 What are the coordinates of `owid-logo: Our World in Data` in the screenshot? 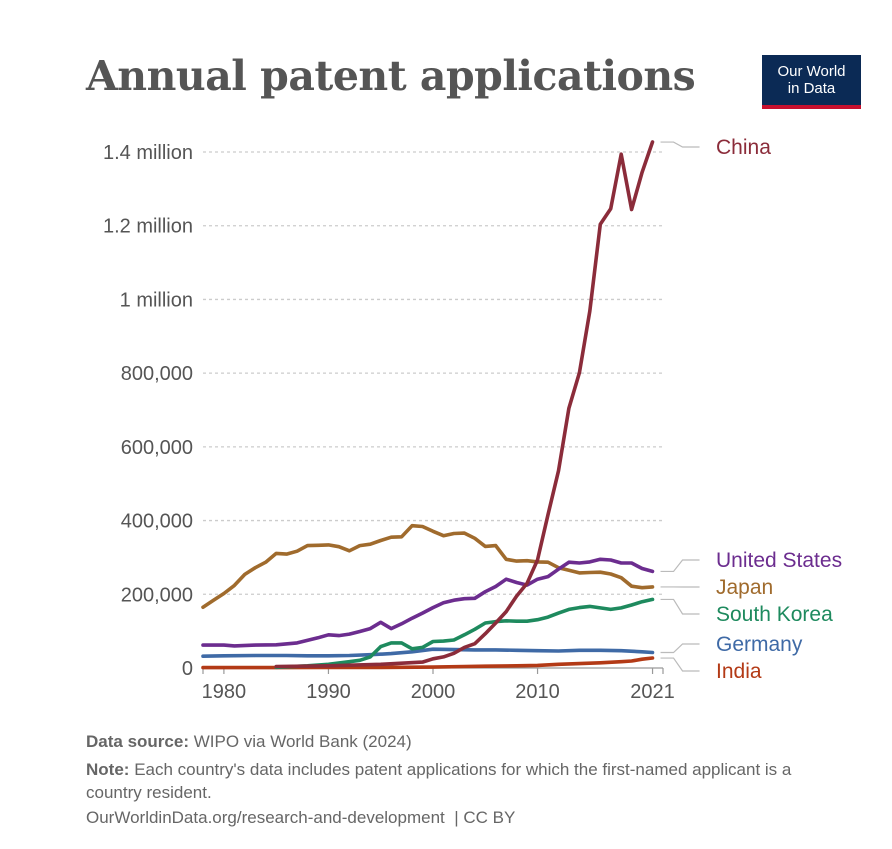 It's located at (811, 82).